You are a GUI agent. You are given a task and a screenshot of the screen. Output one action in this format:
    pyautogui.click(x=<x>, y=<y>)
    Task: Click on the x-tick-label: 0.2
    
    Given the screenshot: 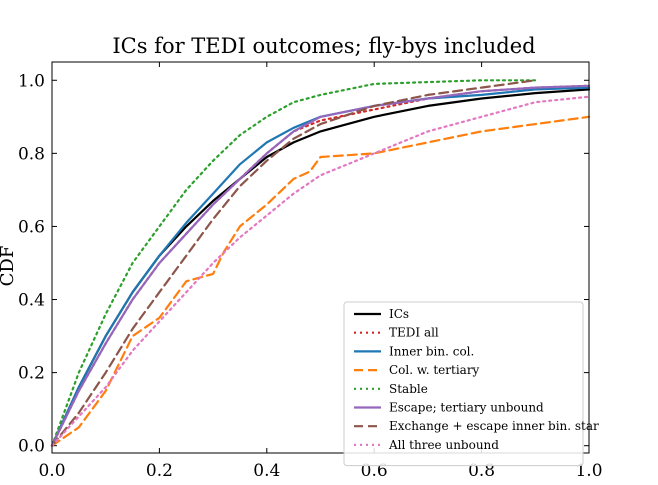 What is the action you would take?
    pyautogui.click(x=159, y=471)
    